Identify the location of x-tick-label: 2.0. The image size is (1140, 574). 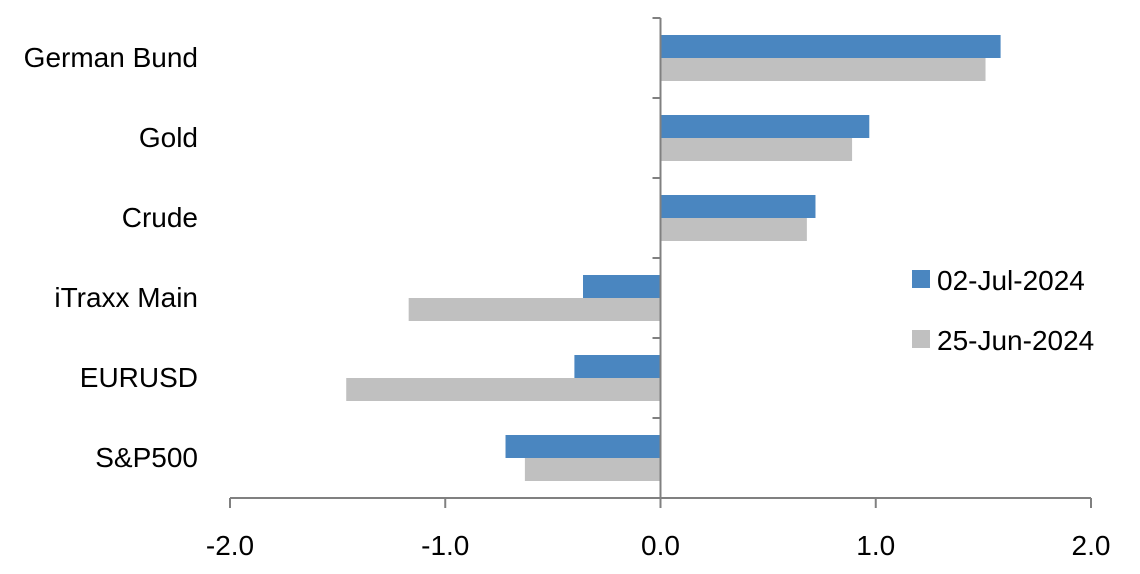
(1091, 545).